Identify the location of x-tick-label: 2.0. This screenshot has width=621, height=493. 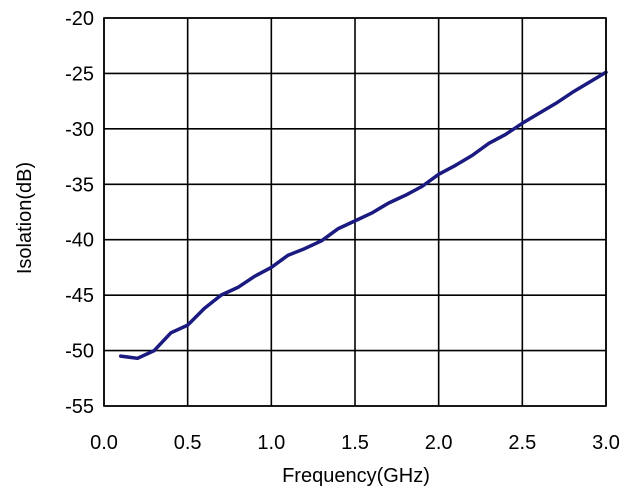
(439, 443).